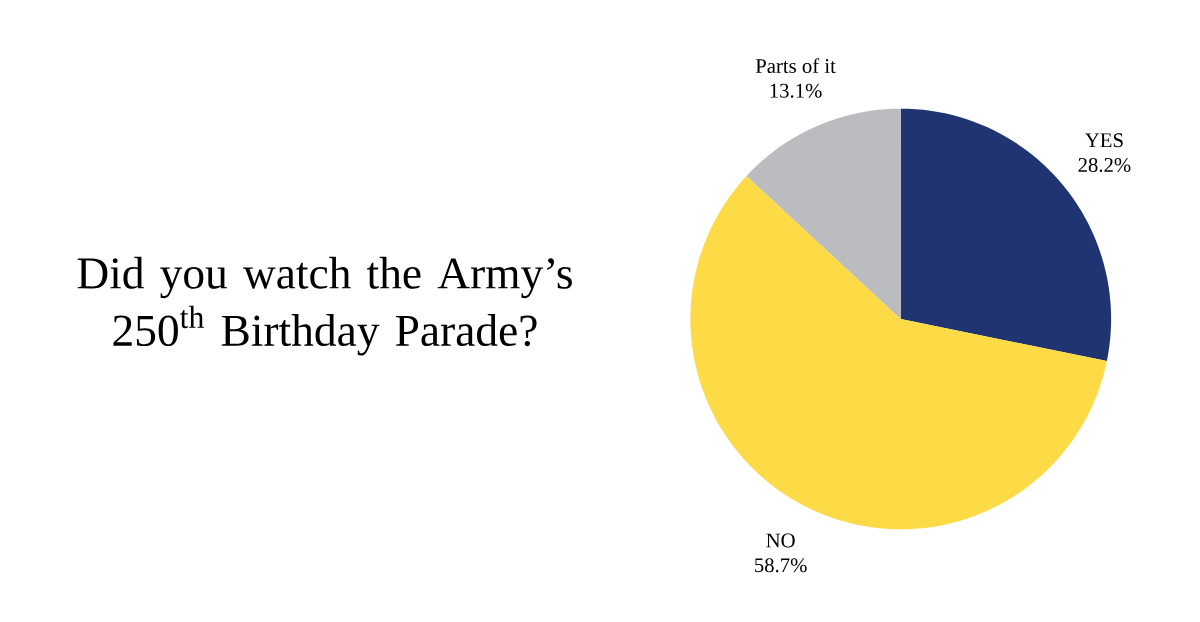 The image size is (1200, 622). Describe the element at coordinates (796, 90) in the screenshot. I see `data-label: 13.1%` at that location.